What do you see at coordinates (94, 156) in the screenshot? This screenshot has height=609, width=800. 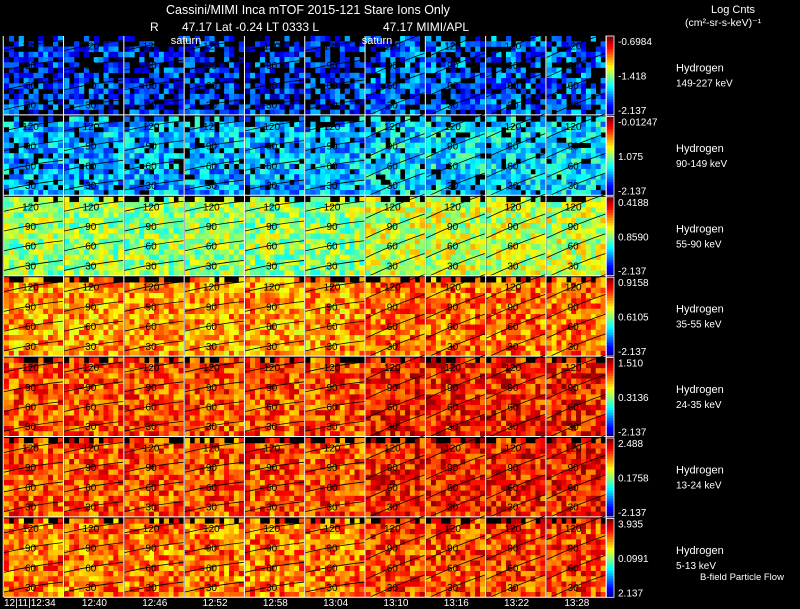 I see `panel-r1-c1: 120 90 60 30` at bounding box center [94, 156].